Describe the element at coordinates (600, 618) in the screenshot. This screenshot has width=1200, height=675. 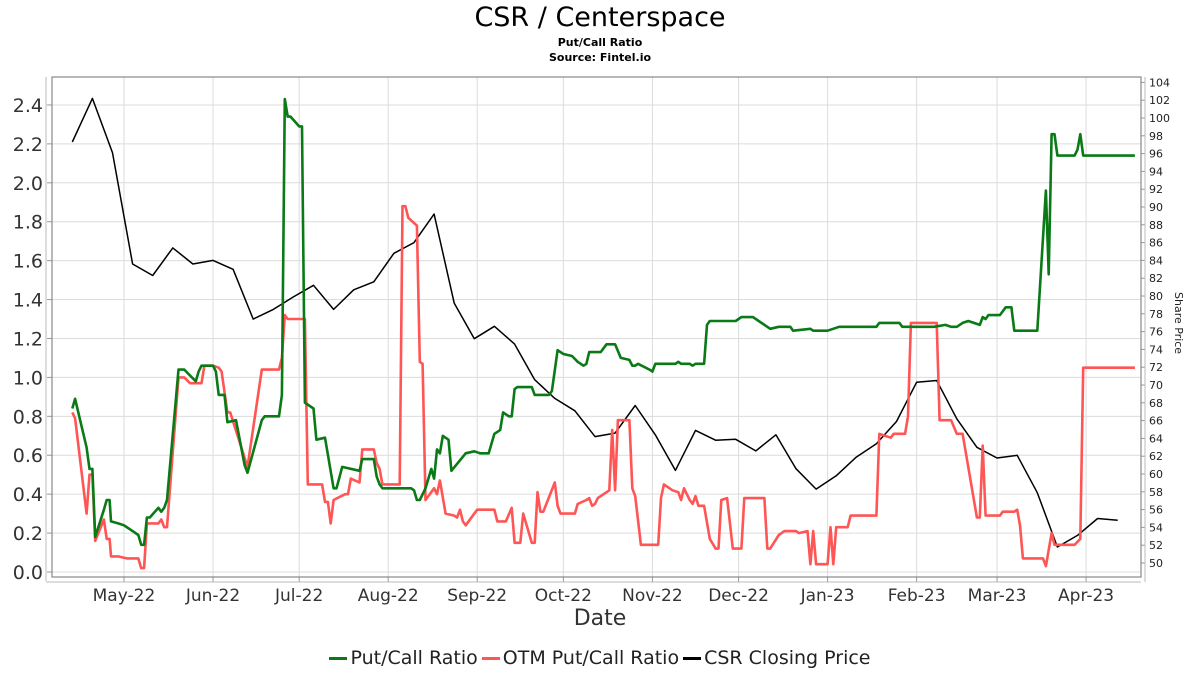
I see `x-axis-label: Date` at that location.